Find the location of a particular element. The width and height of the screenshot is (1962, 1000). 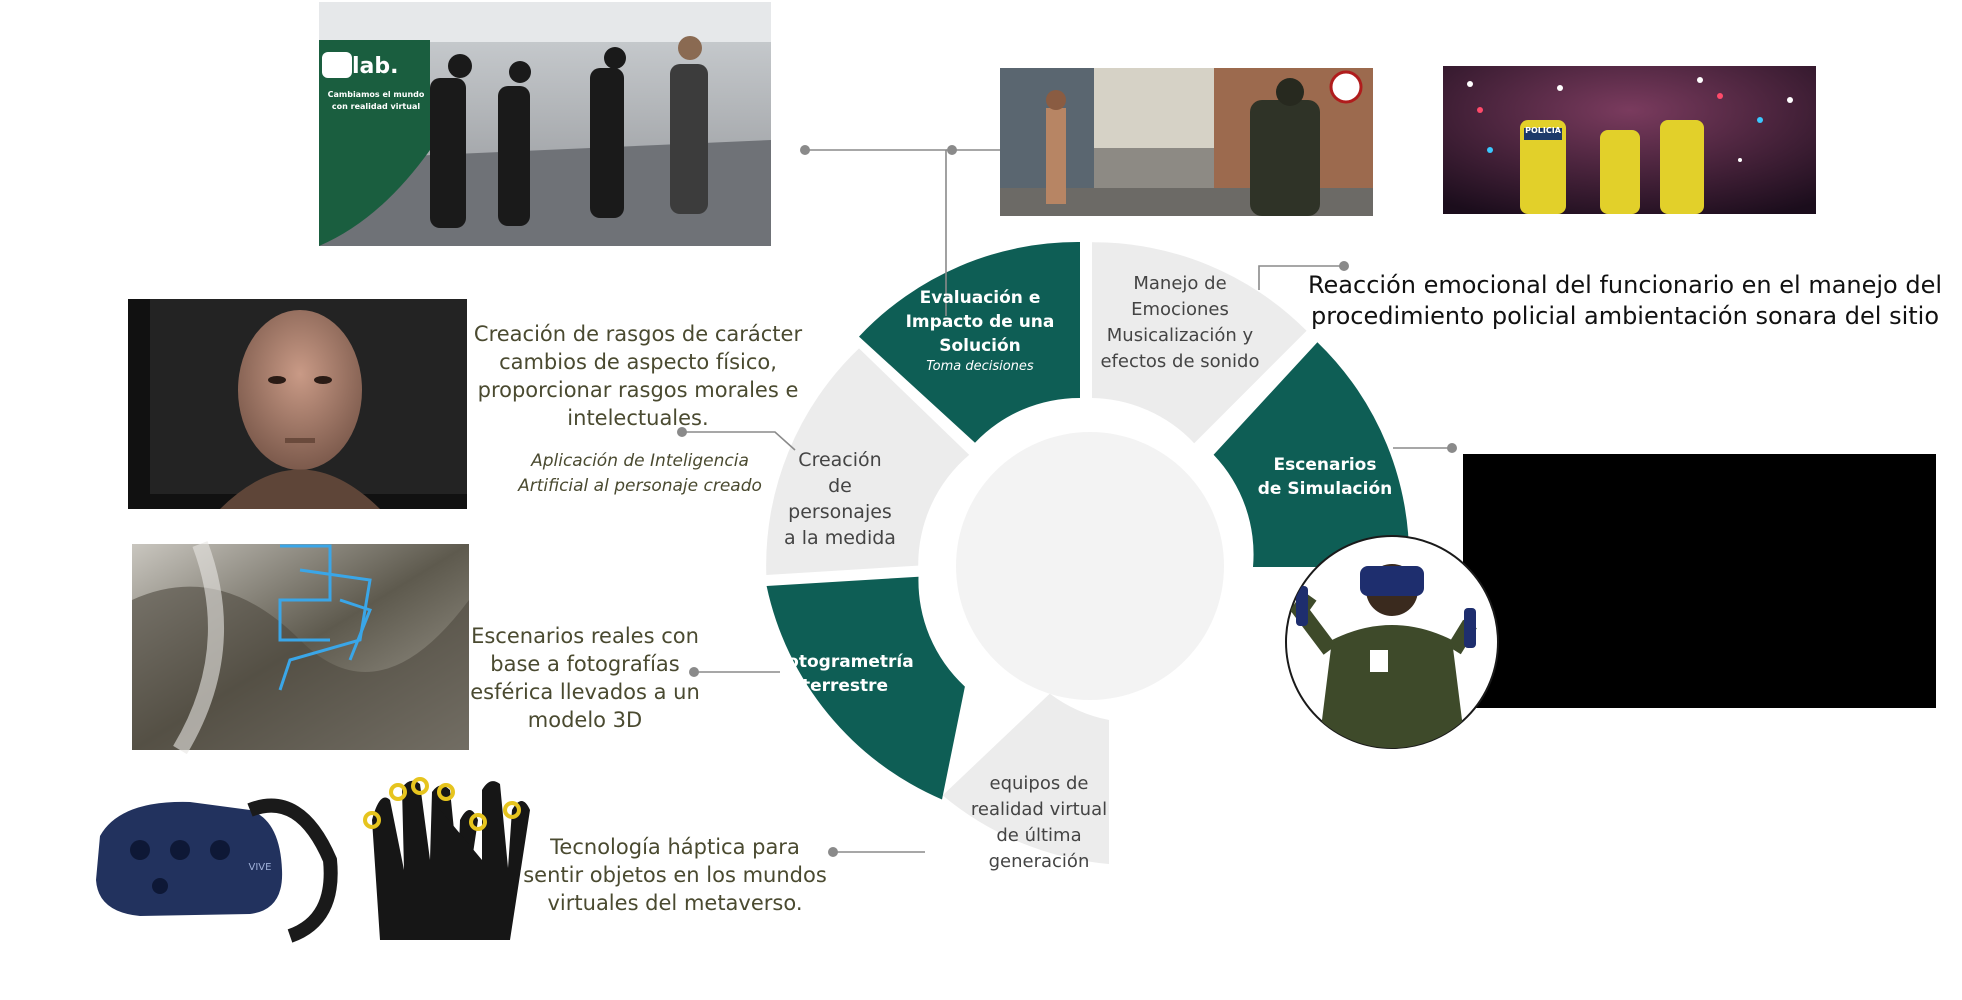

photo-vr-gear is located at coordinates (313, 860).